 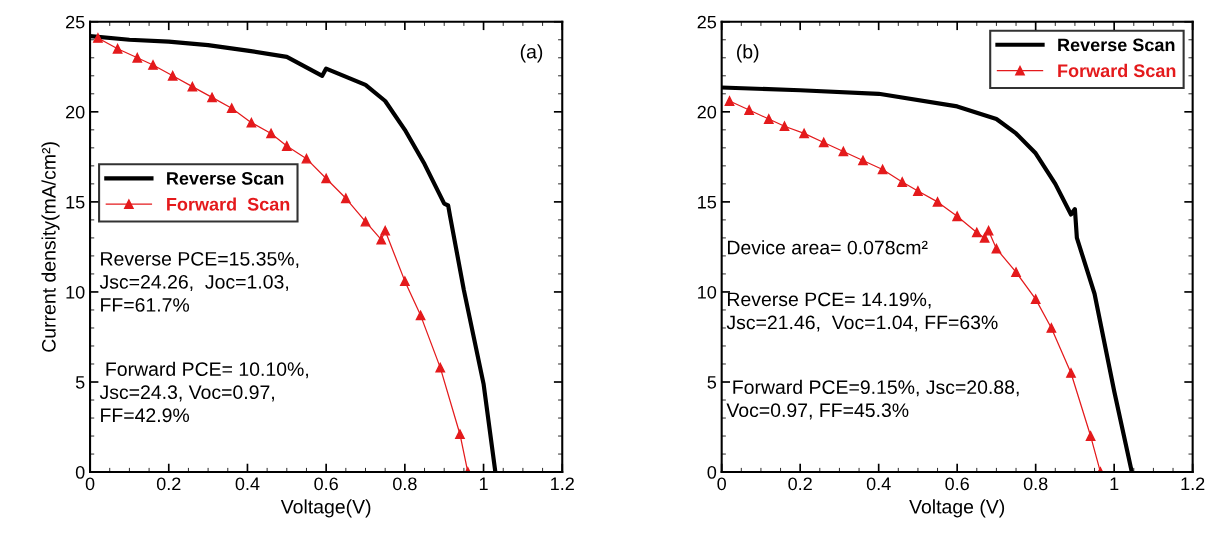 What do you see at coordinates (325, 508) in the screenshot?
I see `x-axis-title: Voltage(V)` at bounding box center [325, 508].